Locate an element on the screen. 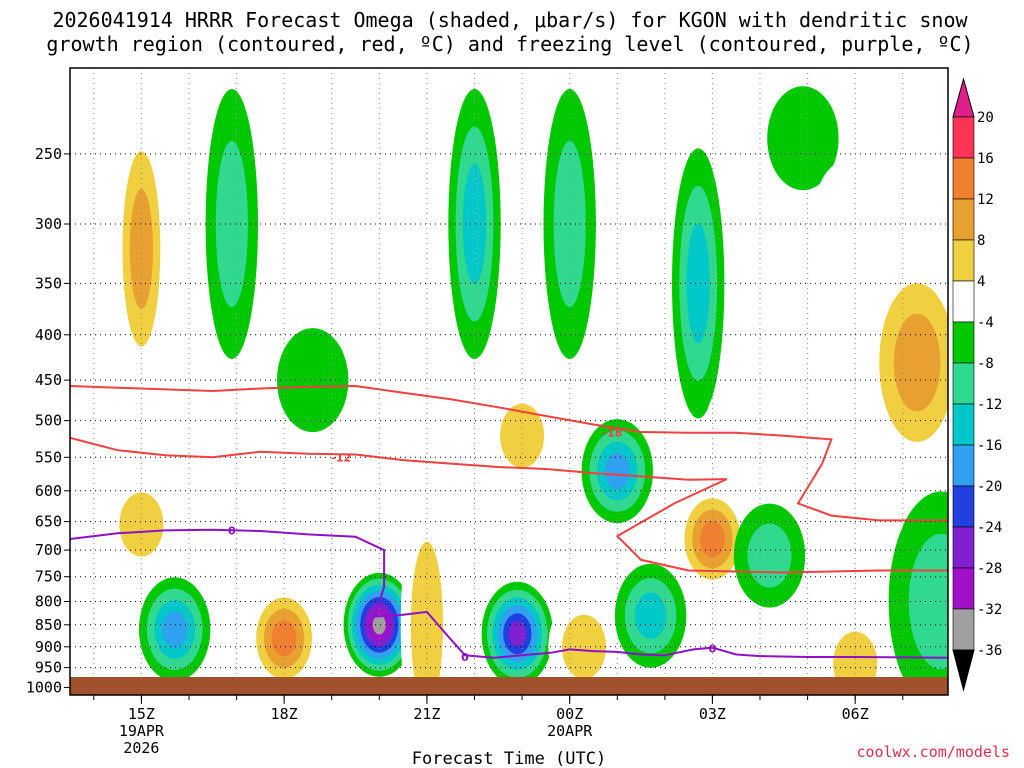 Image resolution: width=1024 pixels, height=768 pixels. x-tick-label-4: 03Z is located at coordinates (712, 714).